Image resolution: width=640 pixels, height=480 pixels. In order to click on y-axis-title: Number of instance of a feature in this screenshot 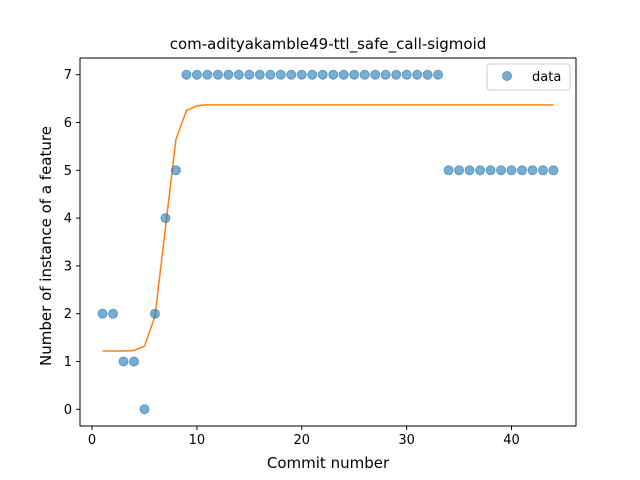, I will do `click(46, 246)`.